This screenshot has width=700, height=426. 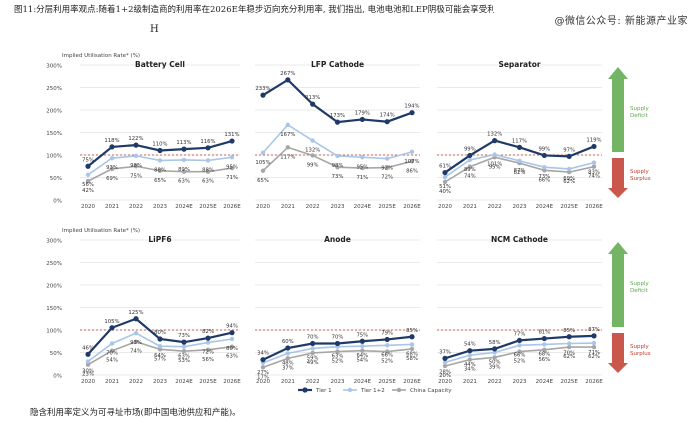 What do you see at coordinates (337, 64) in the screenshot?
I see `chart-title: LFP Cathode` at bounding box center [337, 64].